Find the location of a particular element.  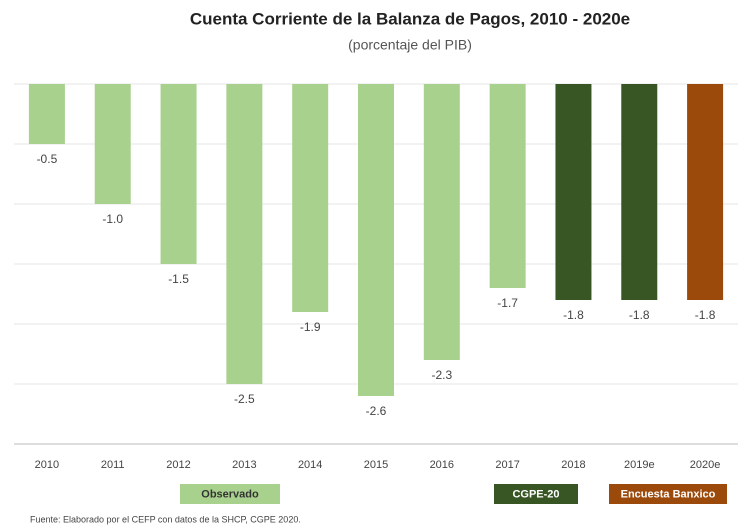

chart-subtitle: (porcentaje del PIB) is located at coordinates (410, 45).